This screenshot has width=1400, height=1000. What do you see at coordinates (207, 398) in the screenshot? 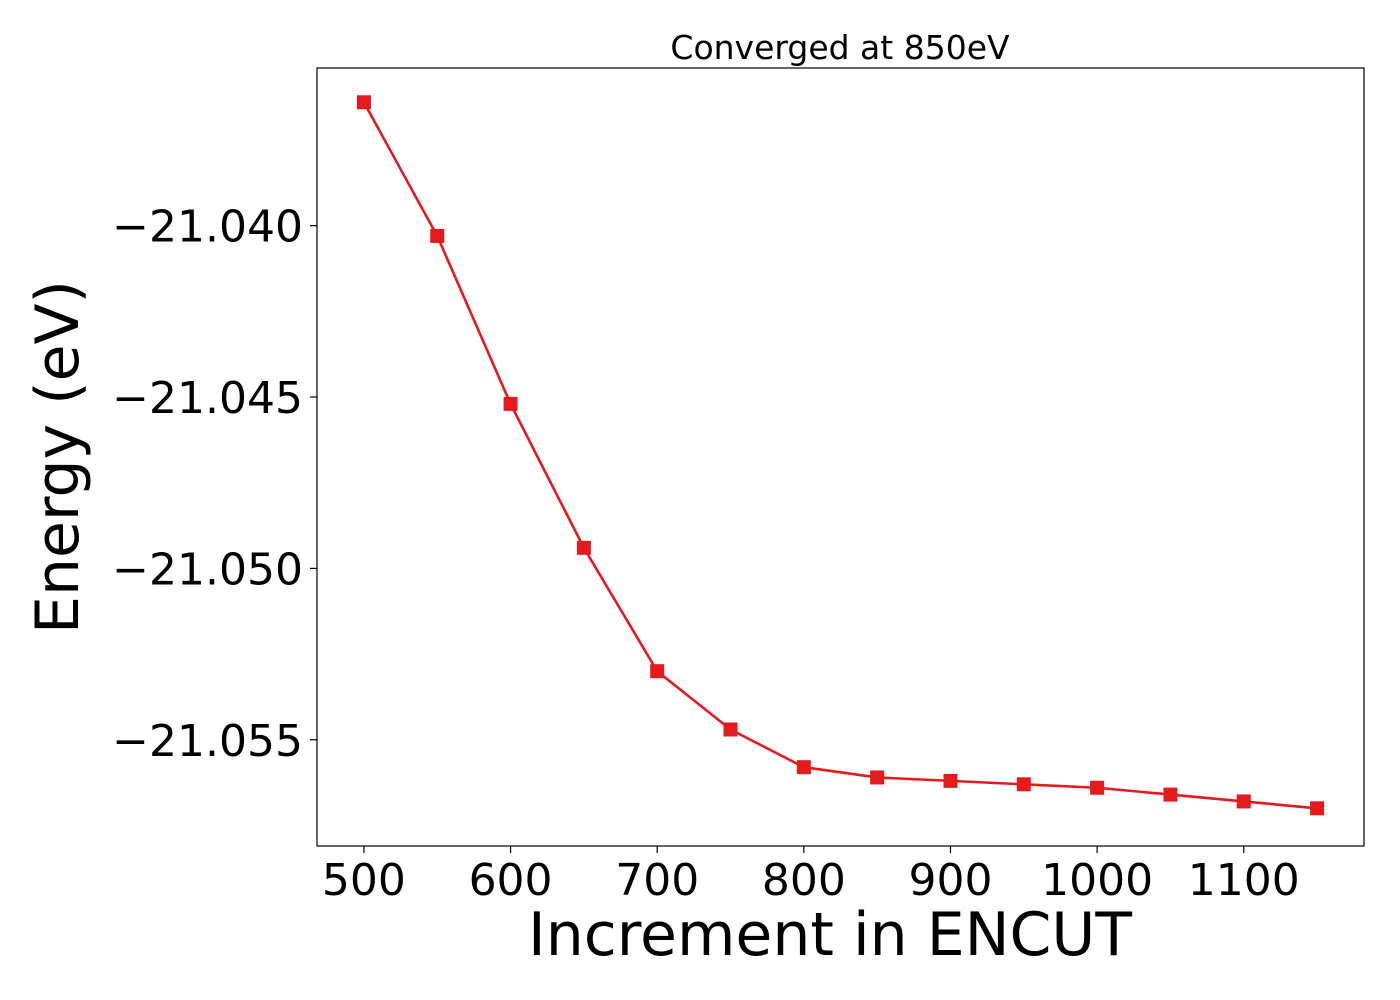
I see `y-tick-label: −21.045` at bounding box center [207, 398].